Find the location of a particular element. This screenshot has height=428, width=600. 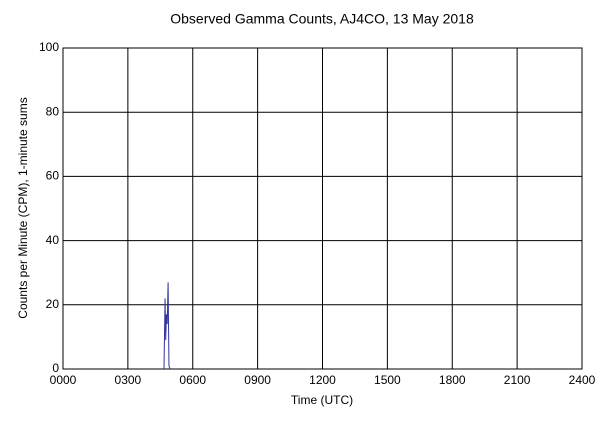

x-tick-label: 0900 is located at coordinates (257, 380).